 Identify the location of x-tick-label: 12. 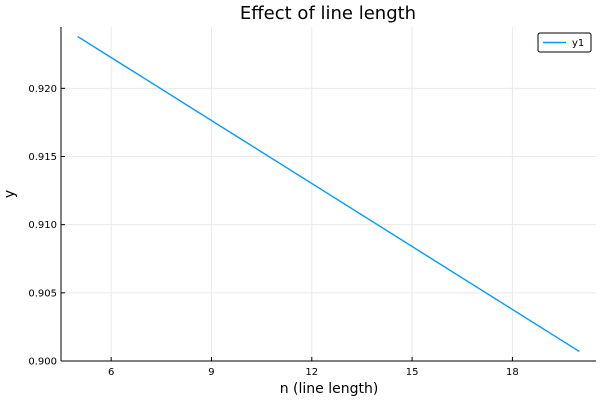
(311, 372).